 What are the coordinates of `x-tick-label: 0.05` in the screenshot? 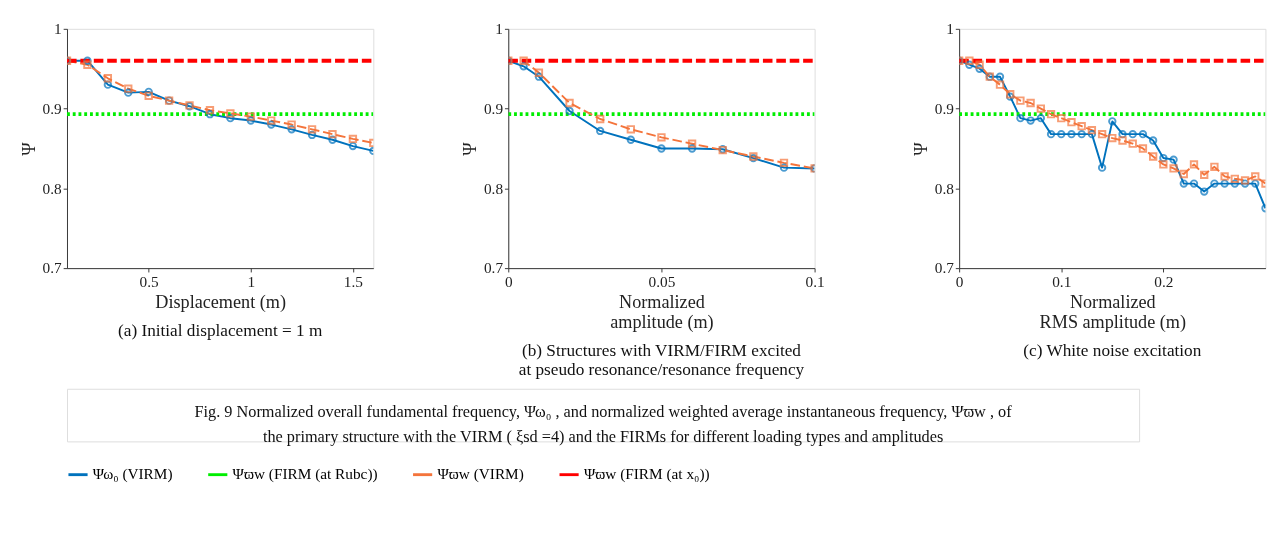 It's located at (662, 281).